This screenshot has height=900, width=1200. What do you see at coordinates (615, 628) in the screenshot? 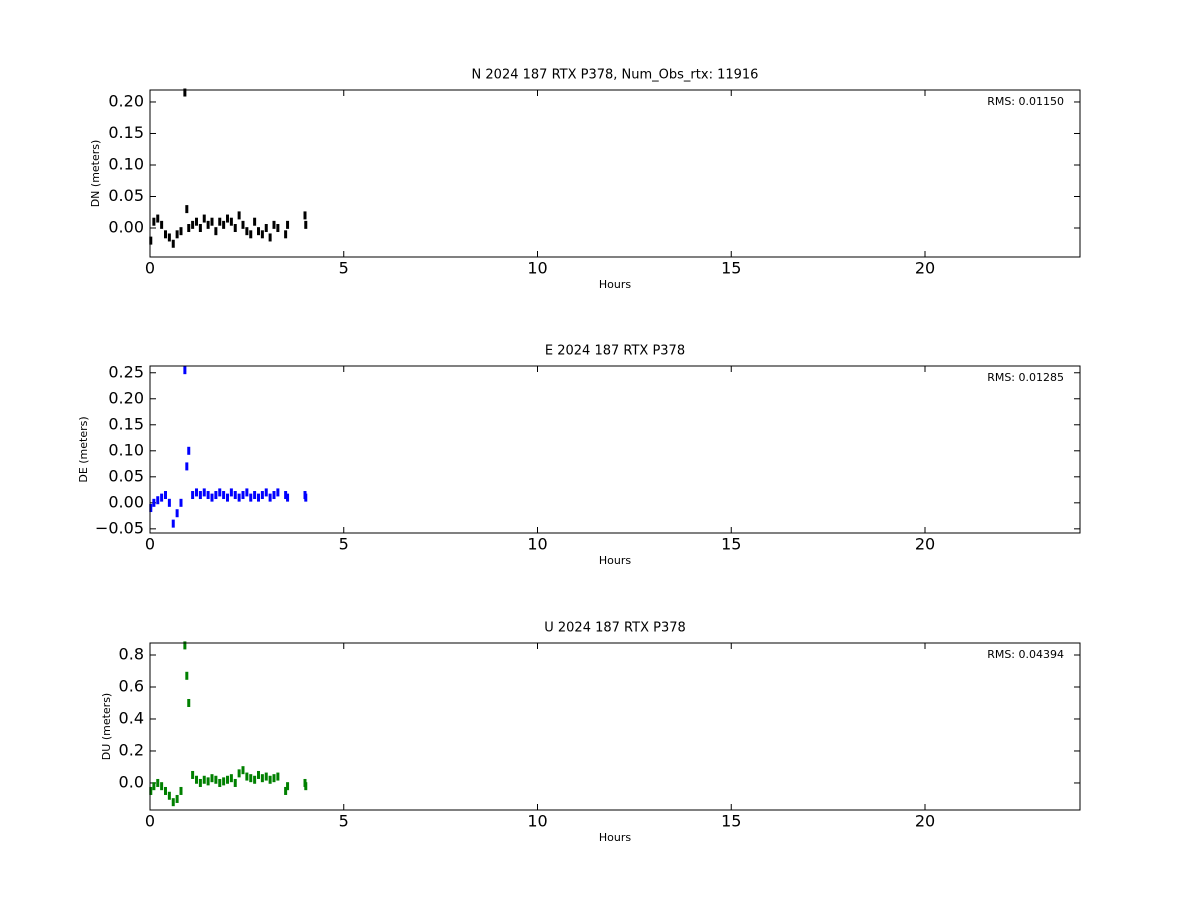
I see `chart-title: U 2024 187 RTX P378` at bounding box center [615, 628].